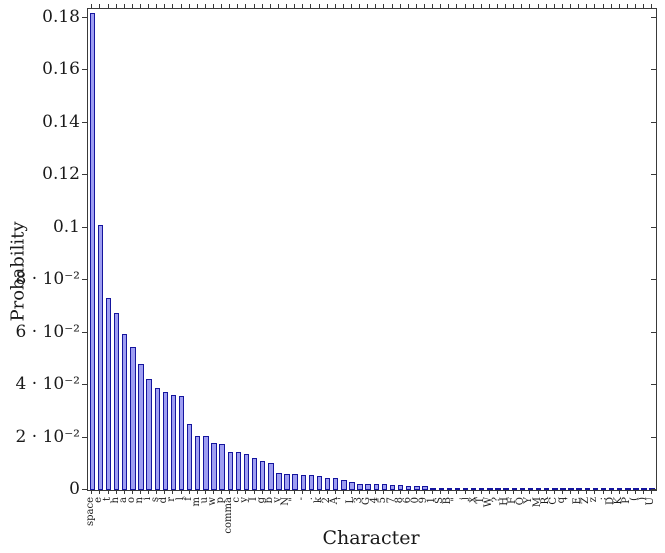 The width and height of the screenshot is (665, 553). Describe the element at coordinates (66, 227) in the screenshot. I see `y-tick-label: 0.1` at that location.